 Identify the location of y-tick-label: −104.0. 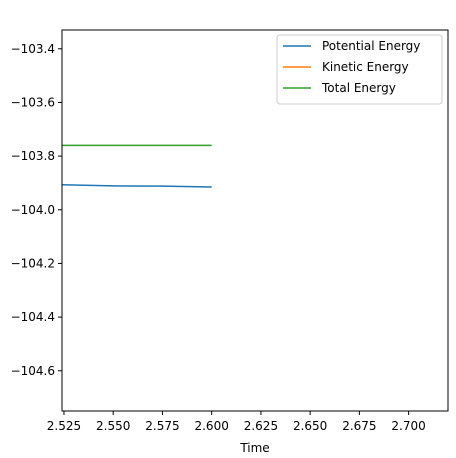
(33, 210).